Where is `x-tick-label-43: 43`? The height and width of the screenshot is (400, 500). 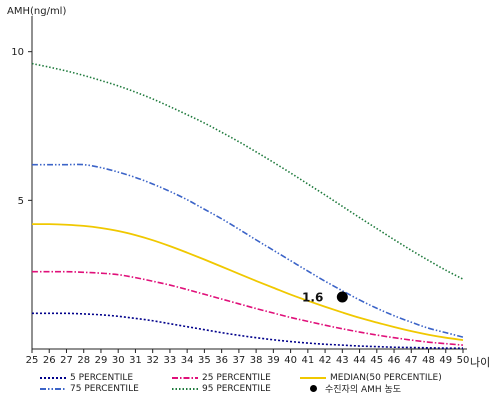 x-tick-label-43: 43 is located at coordinates (342, 360).